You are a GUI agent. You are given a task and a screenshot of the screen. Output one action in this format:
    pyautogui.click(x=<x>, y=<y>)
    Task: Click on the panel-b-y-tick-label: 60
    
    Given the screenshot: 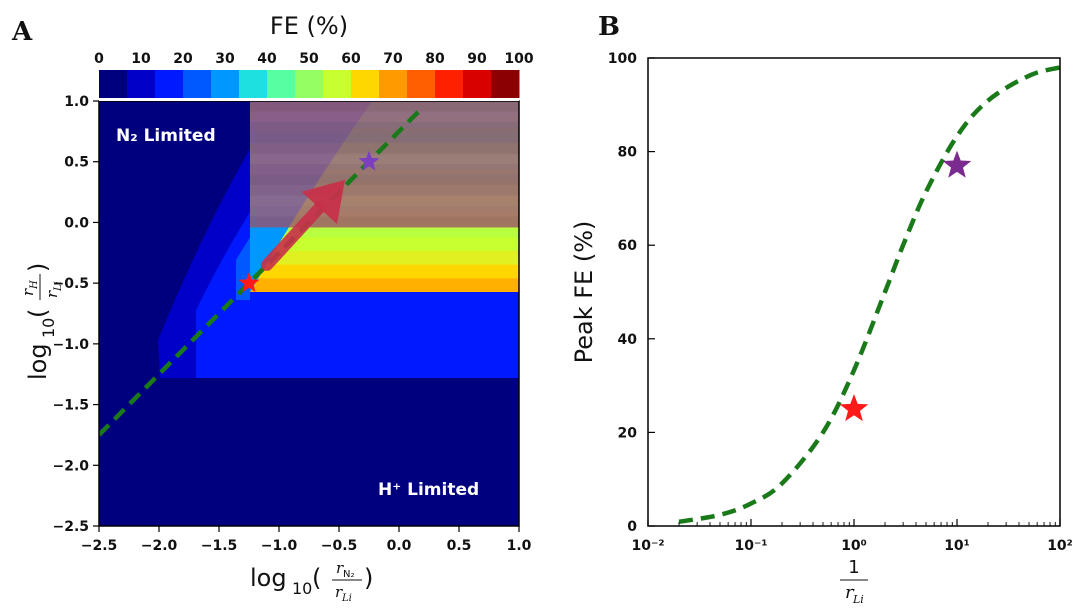 What is the action you would take?
    pyautogui.click(x=628, y=246)
    